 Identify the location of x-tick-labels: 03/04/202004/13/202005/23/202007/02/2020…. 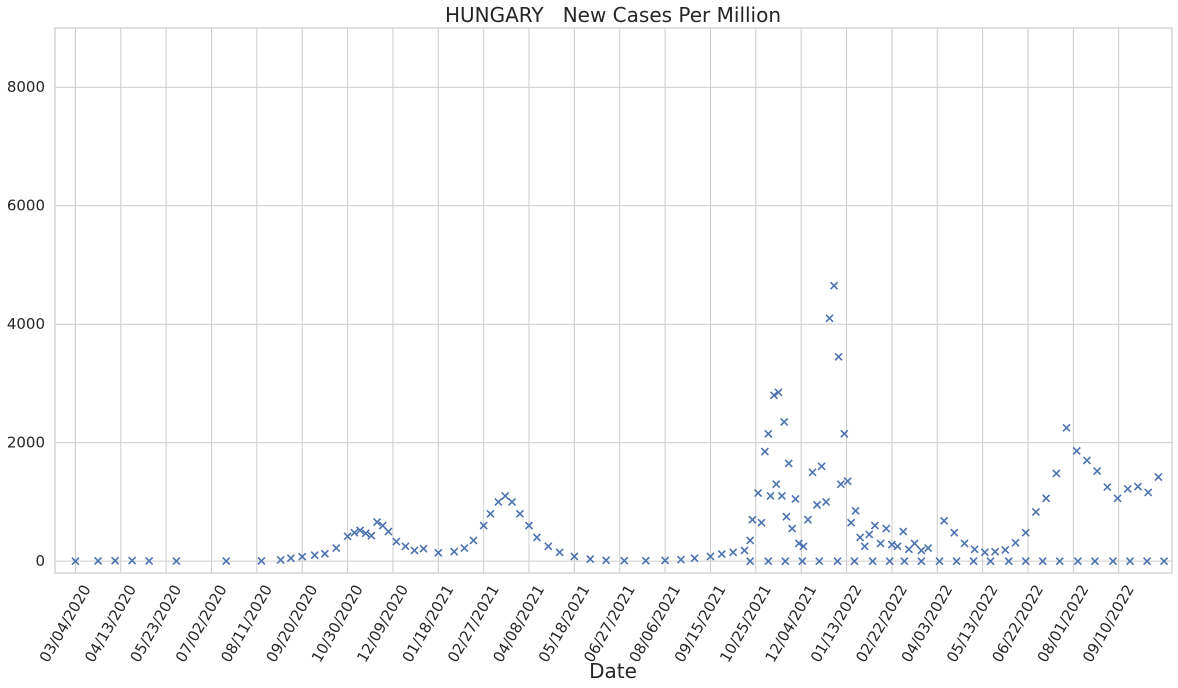
(587, 624).